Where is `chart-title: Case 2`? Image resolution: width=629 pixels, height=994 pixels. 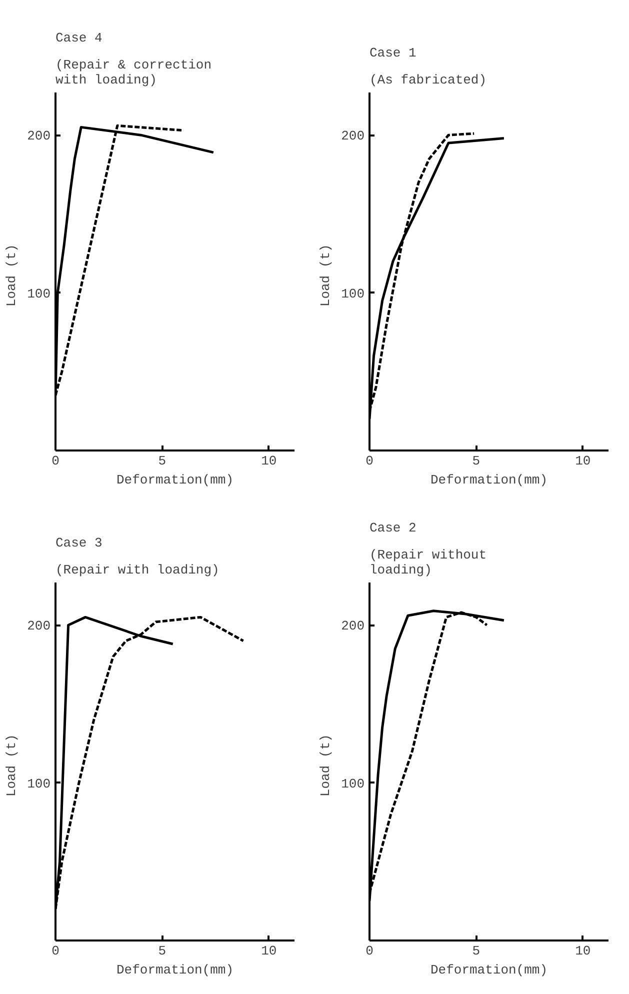
chart-title: Case 2 is located at coordinates (393, 528).